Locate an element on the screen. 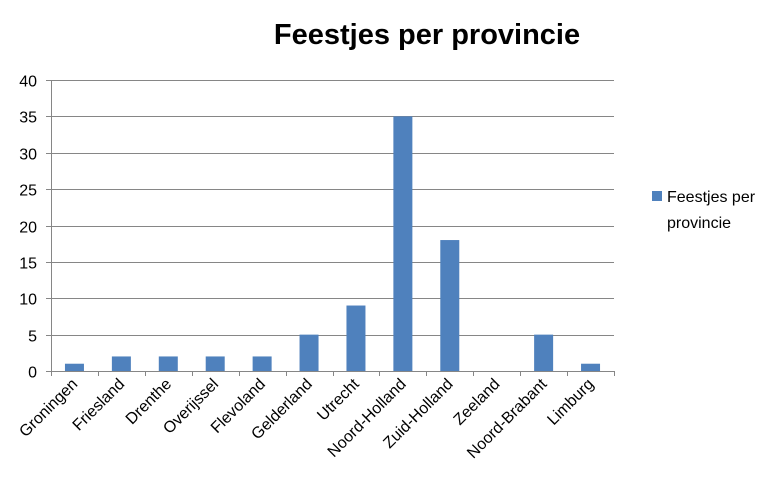  x-category-label: Noord-Brabant is located at coordinates (507, 418).